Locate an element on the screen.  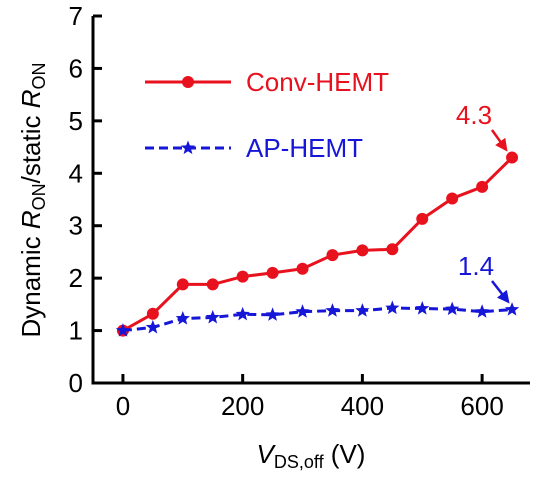
x-tick-label-3: 600 is located at coordinates (481, 406).